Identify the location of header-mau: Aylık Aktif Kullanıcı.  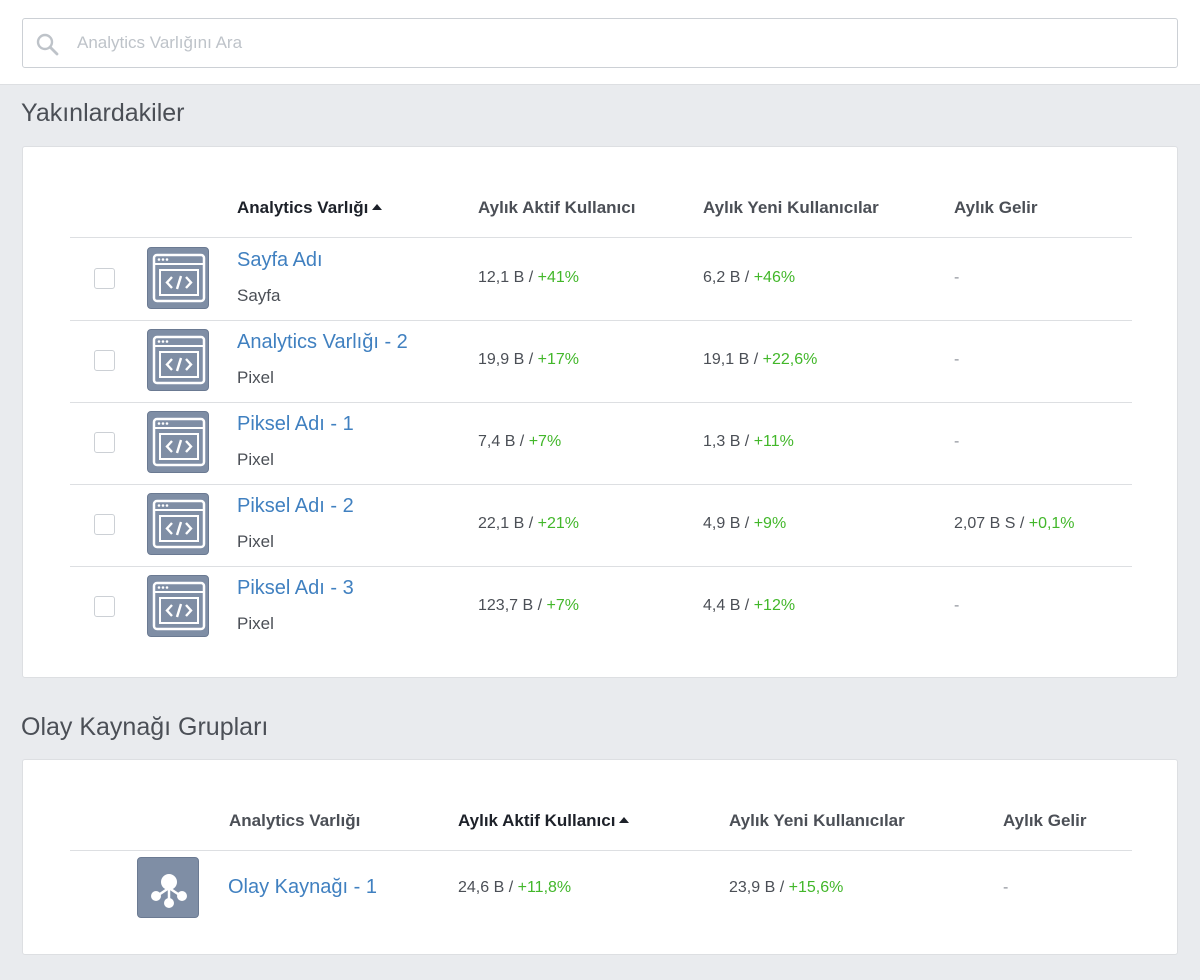
(557, 207).